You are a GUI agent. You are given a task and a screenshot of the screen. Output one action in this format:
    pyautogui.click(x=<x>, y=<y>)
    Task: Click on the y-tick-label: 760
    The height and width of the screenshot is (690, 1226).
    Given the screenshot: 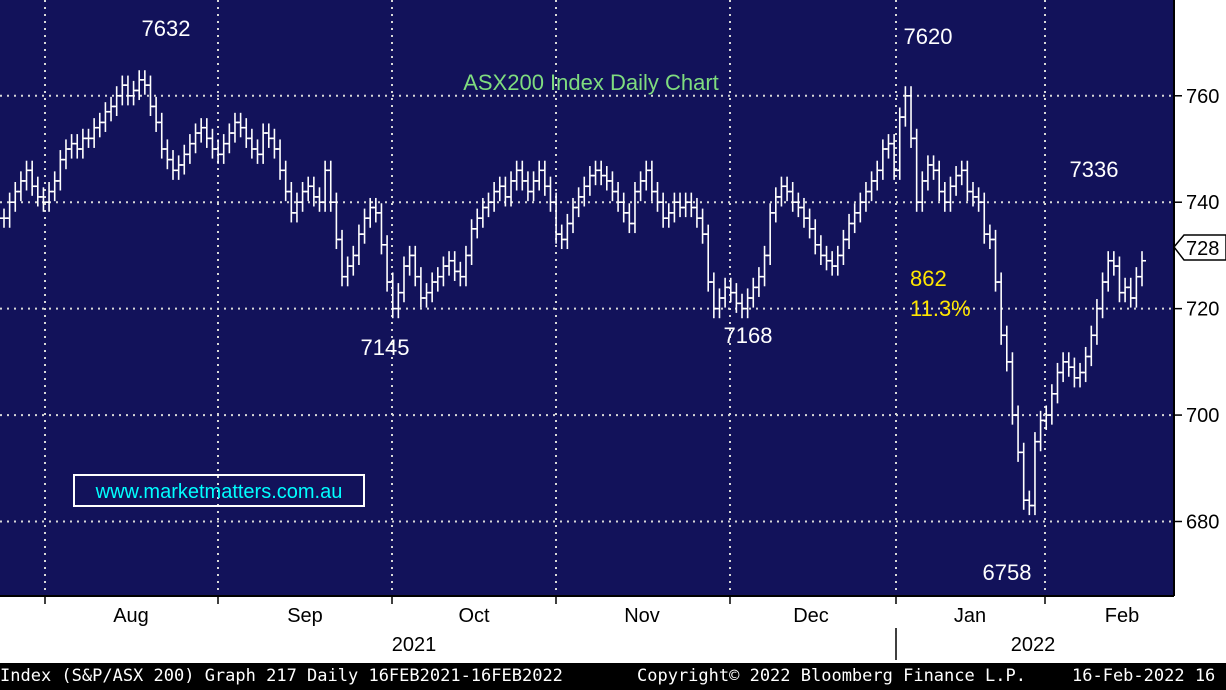 What is the action you would take?
    pyautogui.click(x=1202, y=97)
    